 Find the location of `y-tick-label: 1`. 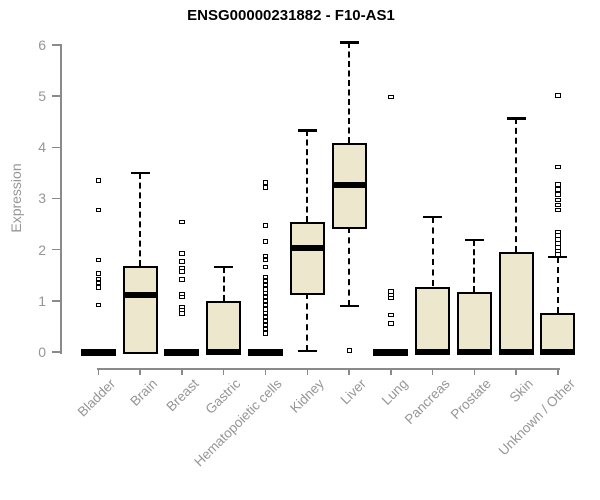

y-tick-label: 1 is located at coordinates (42, 300).